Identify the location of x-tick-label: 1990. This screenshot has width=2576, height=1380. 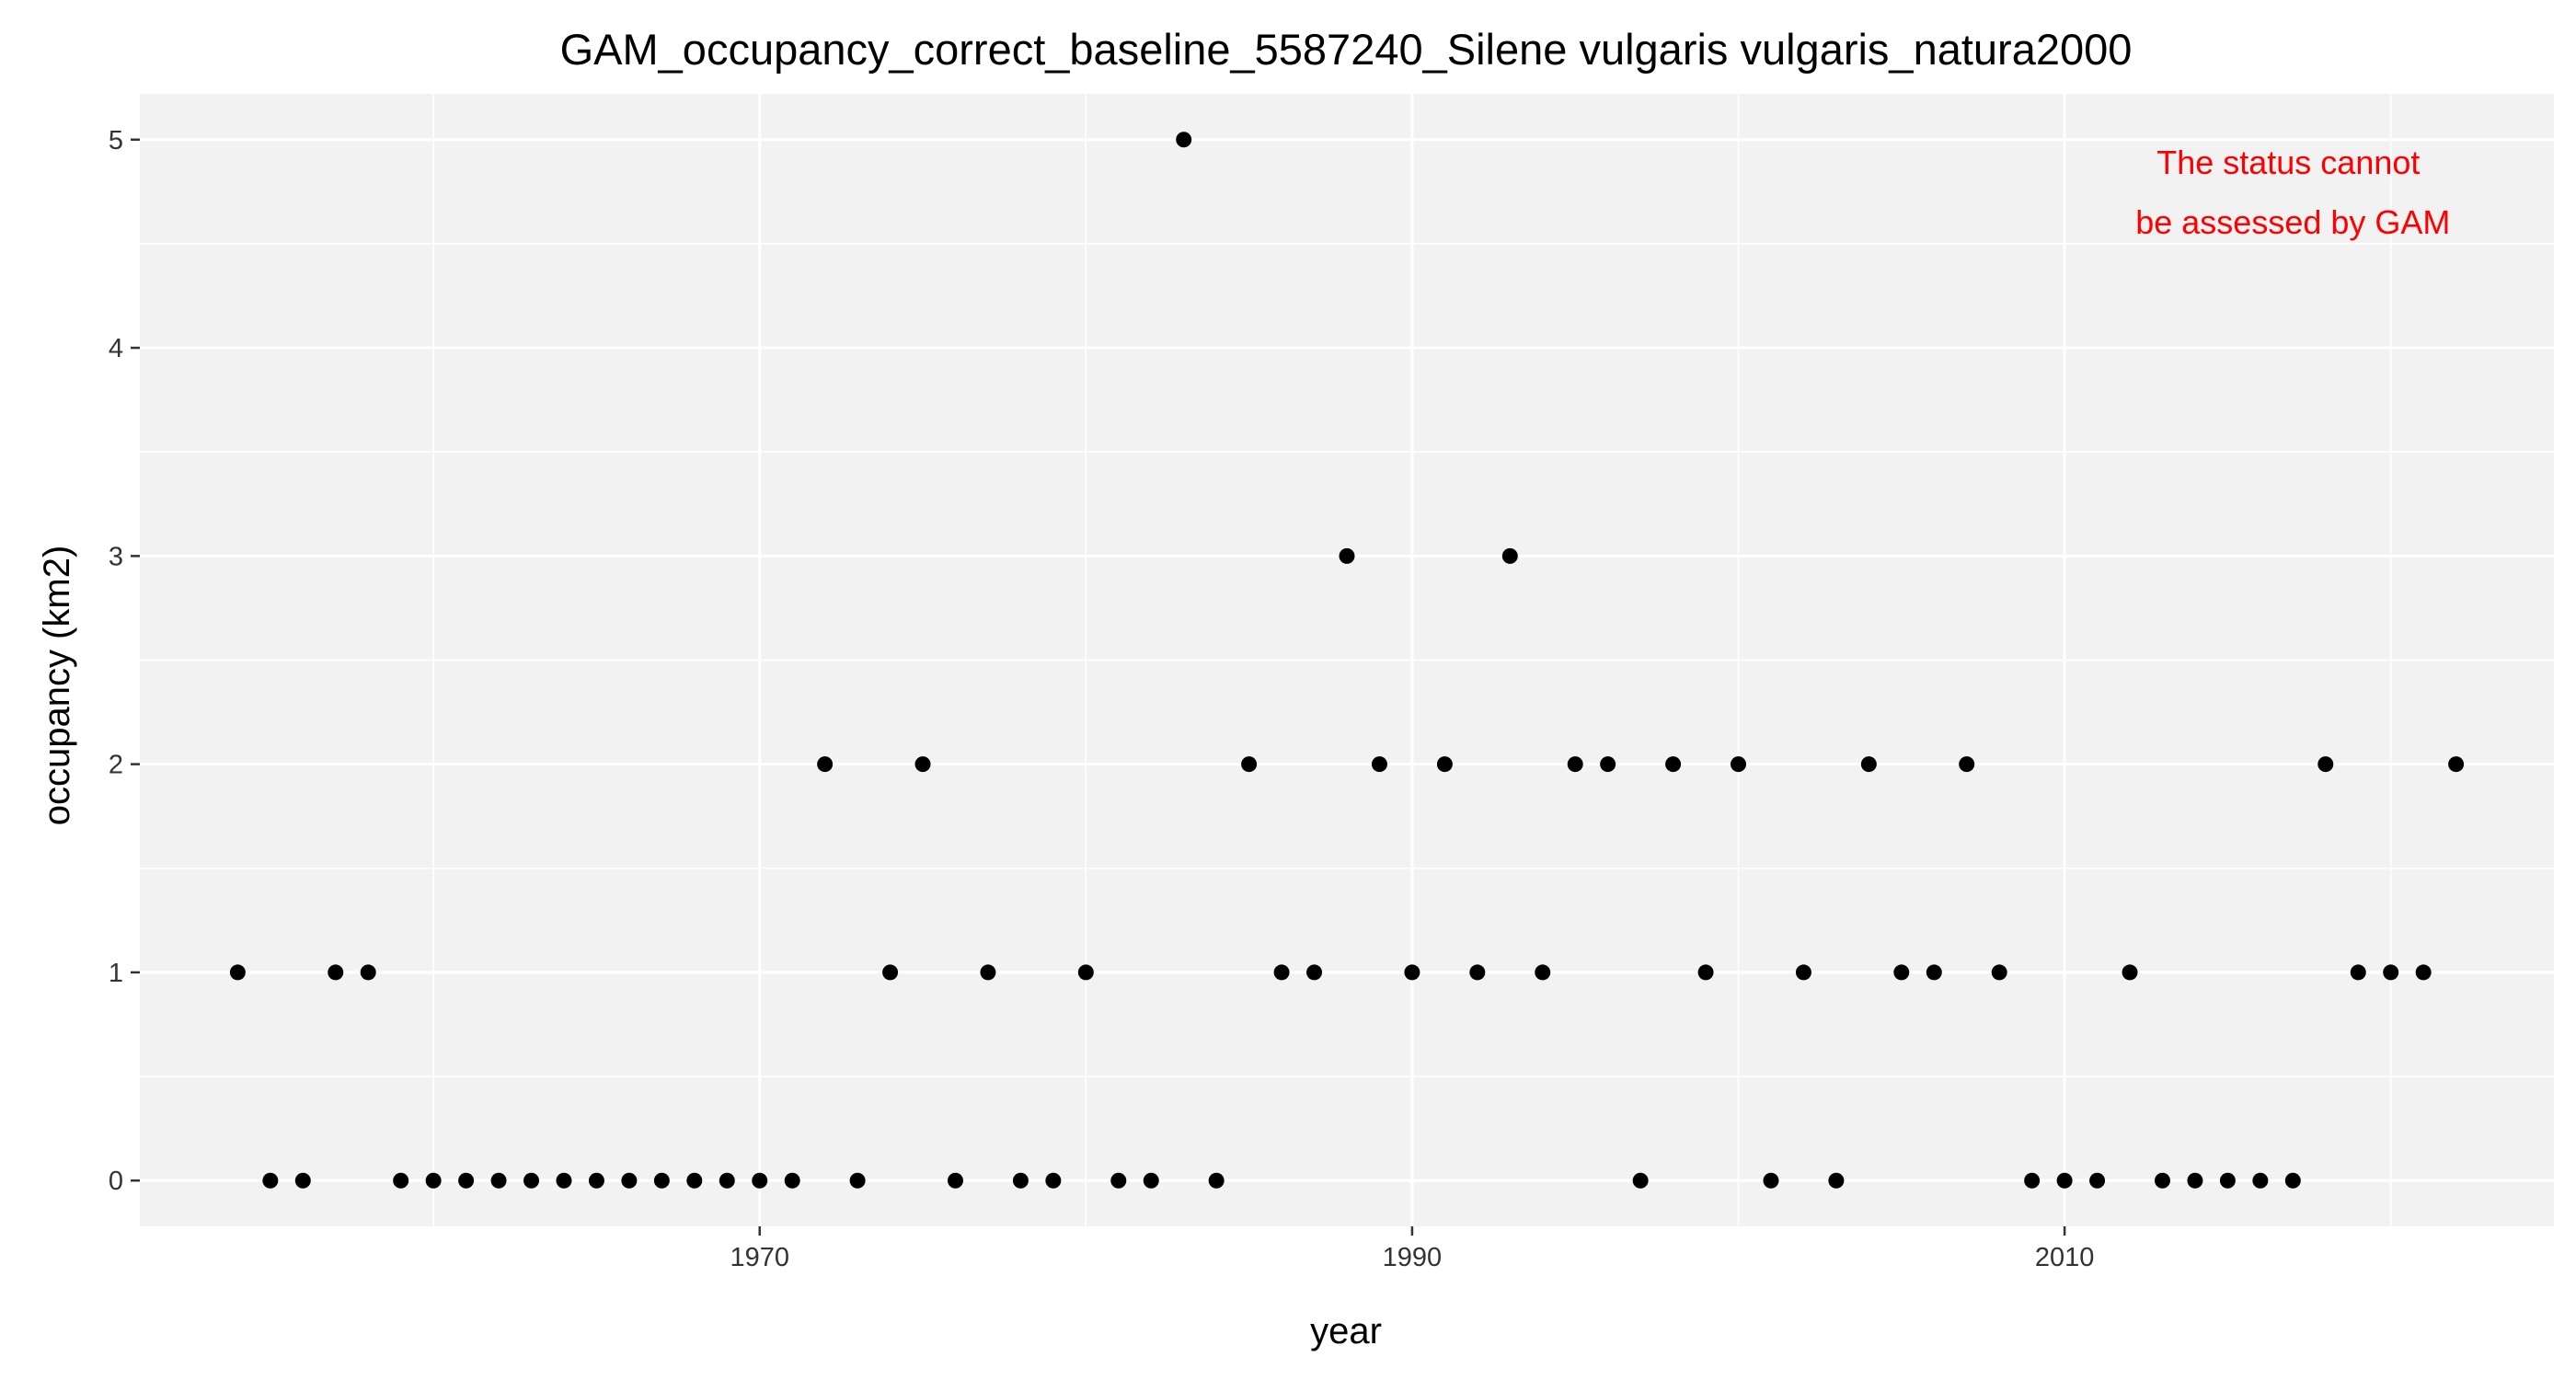
(1413, 1257).